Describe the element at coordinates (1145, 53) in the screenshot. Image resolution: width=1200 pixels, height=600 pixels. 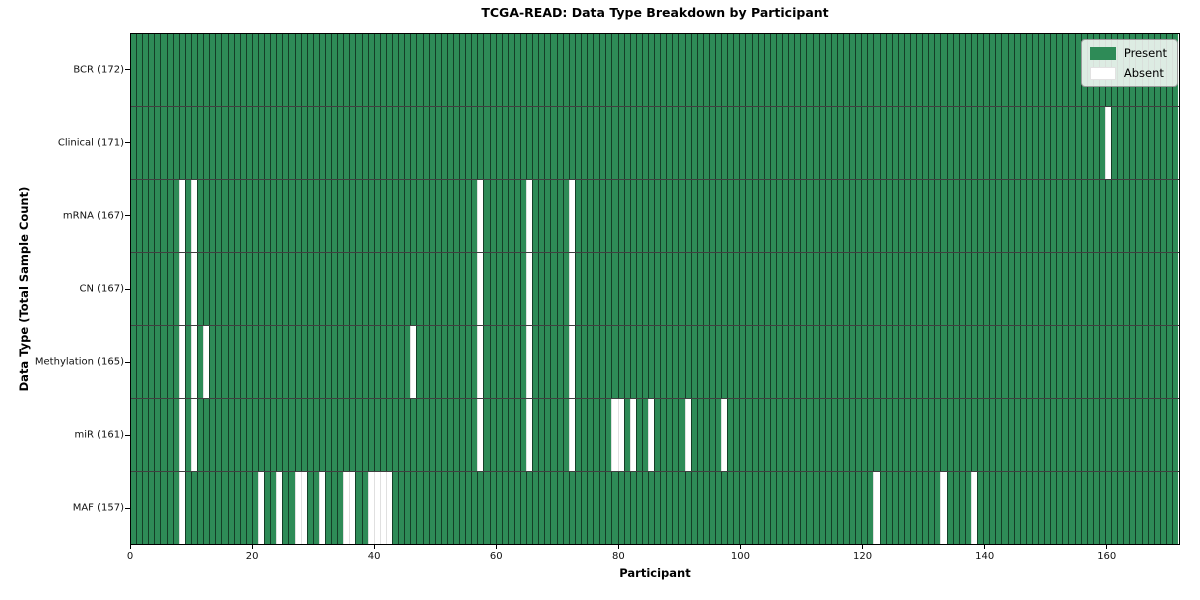
I see `legend-label-present: Present` at that location.